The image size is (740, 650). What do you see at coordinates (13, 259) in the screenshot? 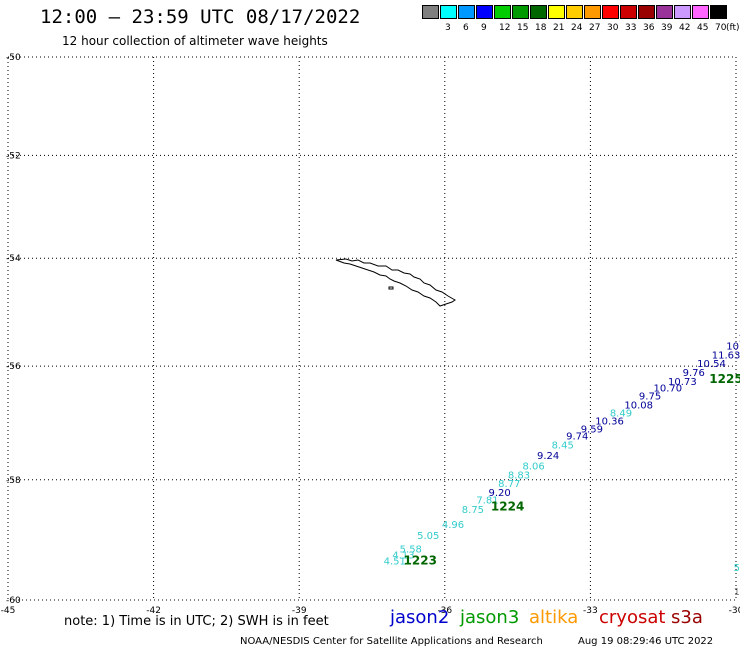
I see `lat-tick-label: -54` at bounding box center [13, 259].